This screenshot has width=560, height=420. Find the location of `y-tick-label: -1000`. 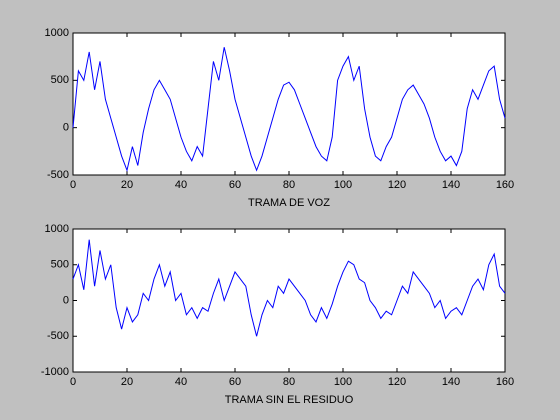

y-tick-label: -1000 is located at coordinates (55, 372).